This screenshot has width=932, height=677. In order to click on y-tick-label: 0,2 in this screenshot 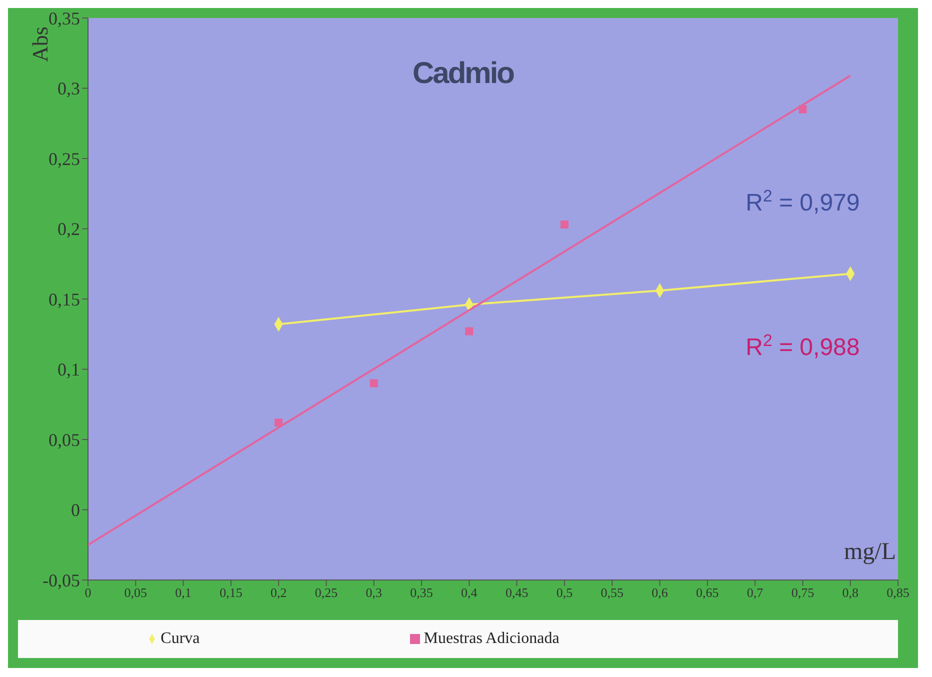, I will do `click(69, 229)`.